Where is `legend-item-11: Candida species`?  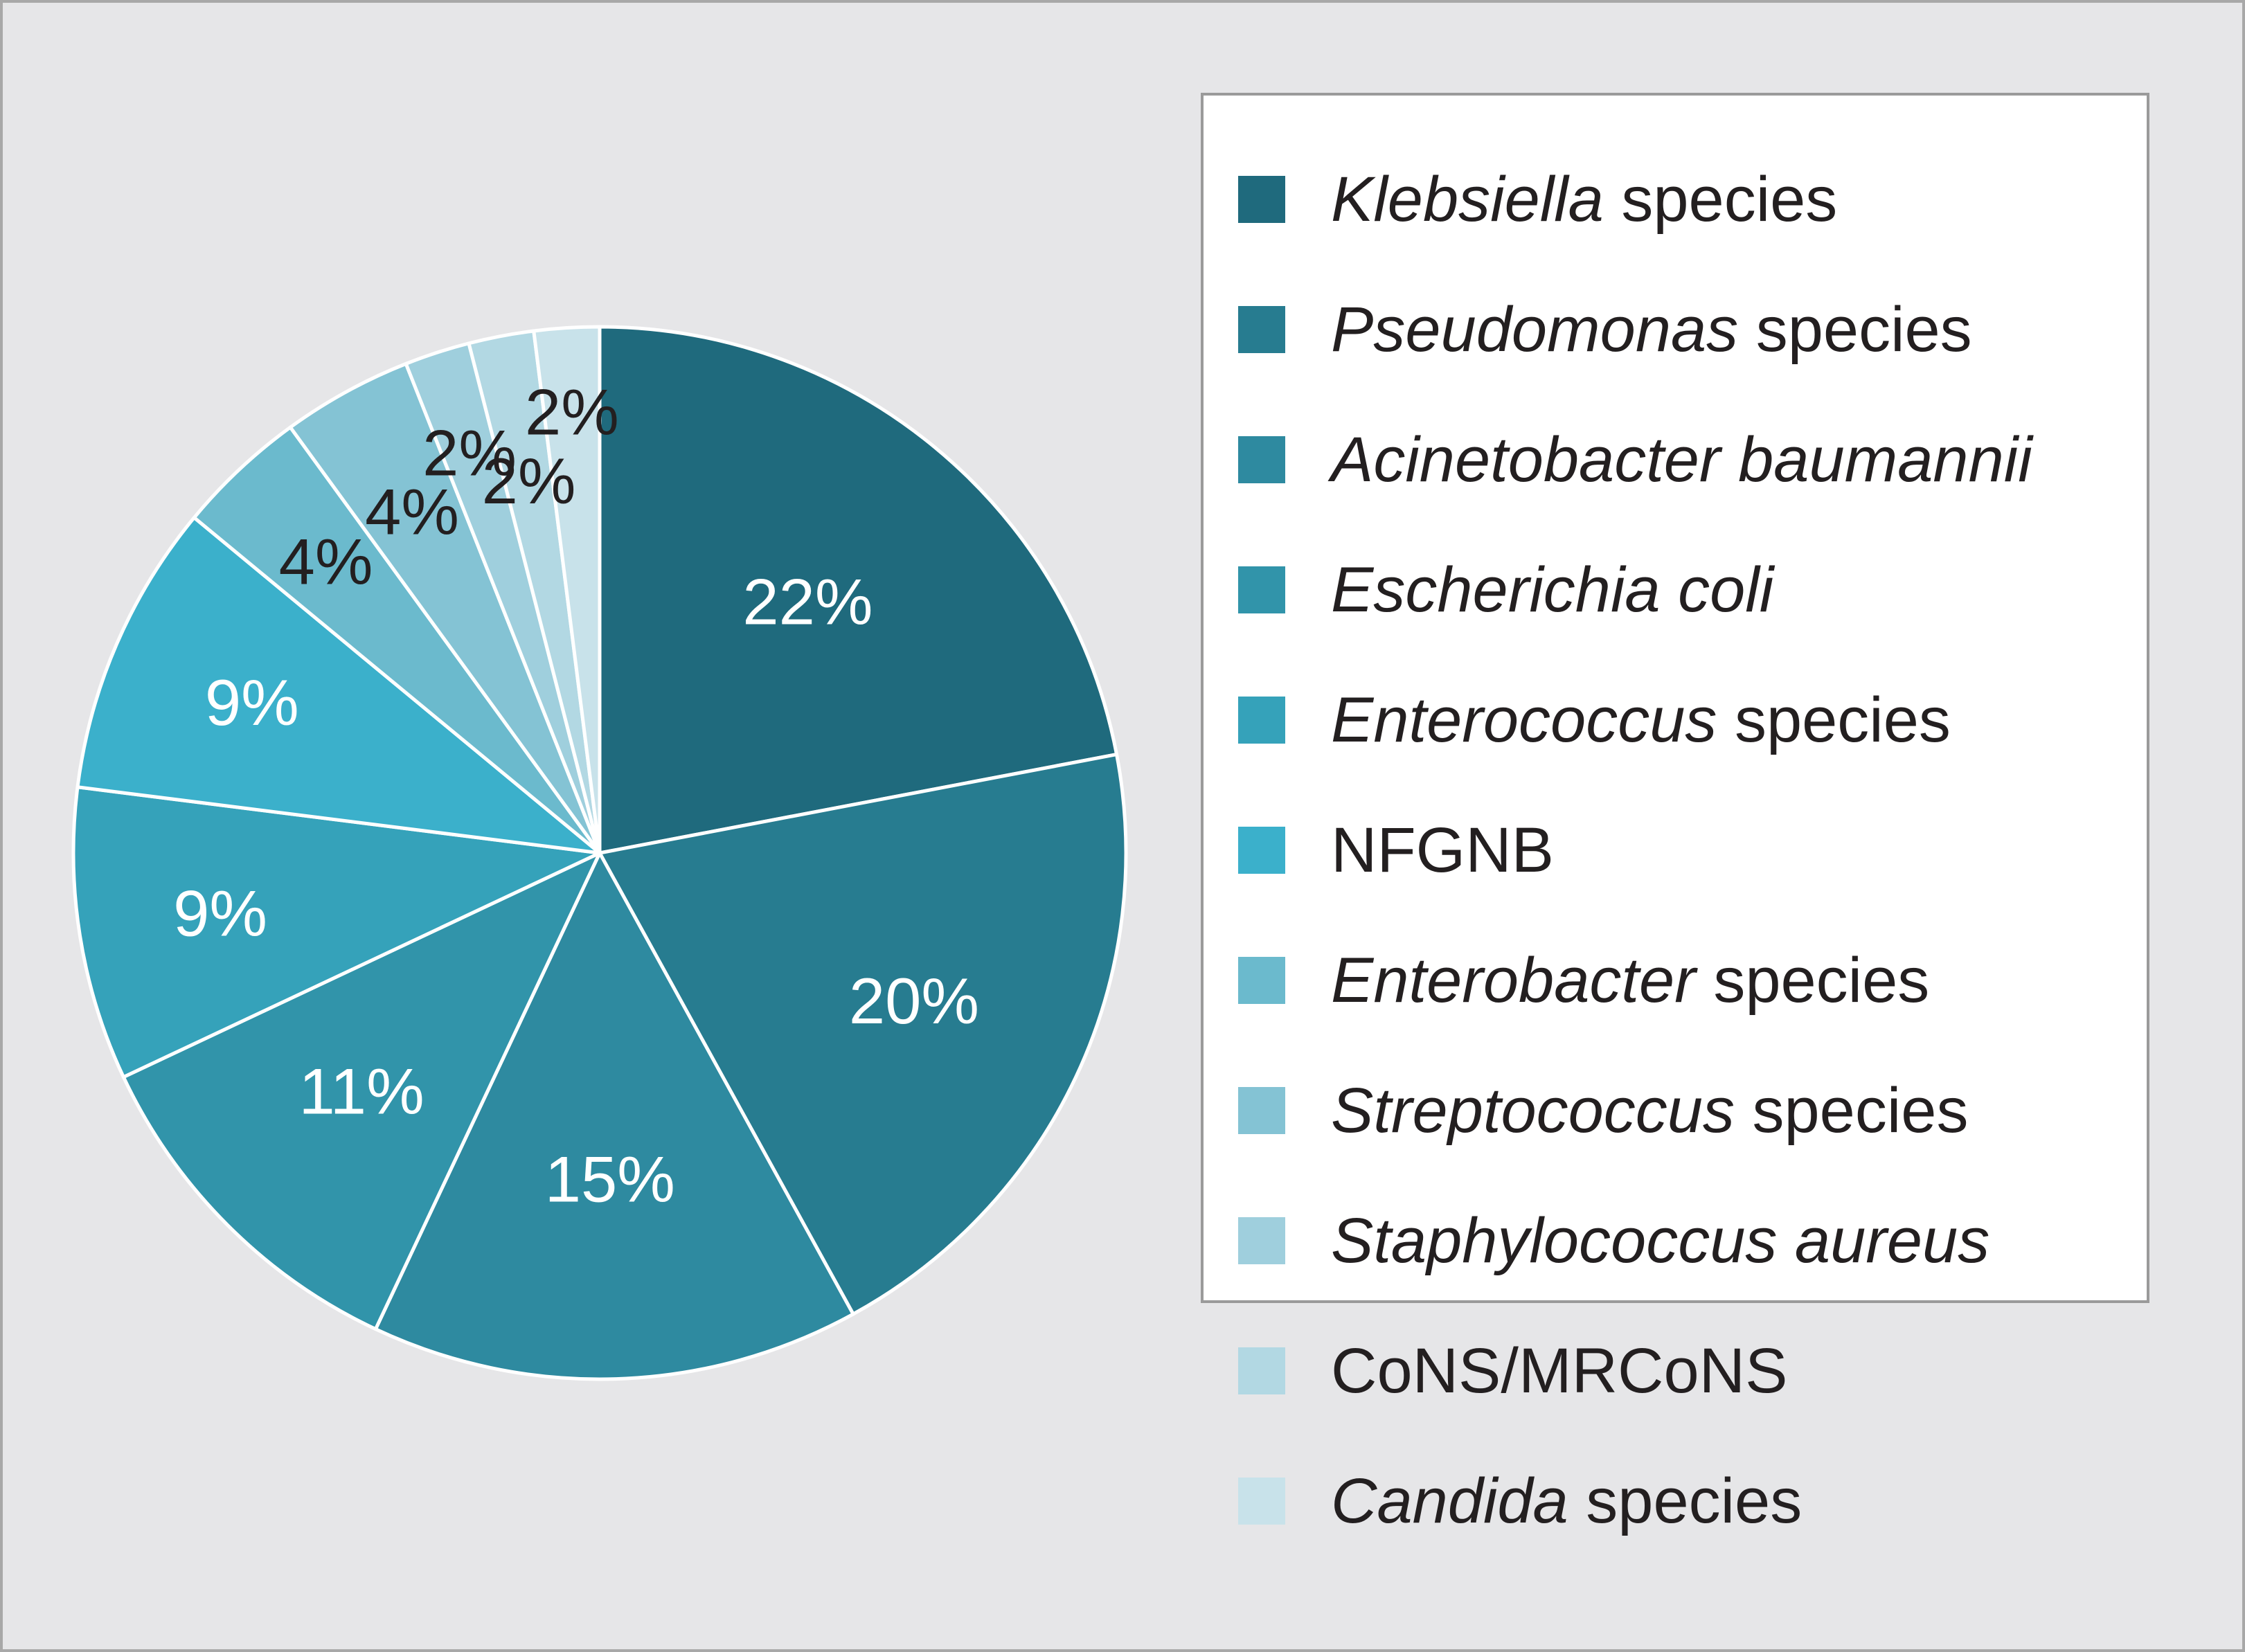
legend-item-11: Candida species is located at coordinates (1675, 1501).